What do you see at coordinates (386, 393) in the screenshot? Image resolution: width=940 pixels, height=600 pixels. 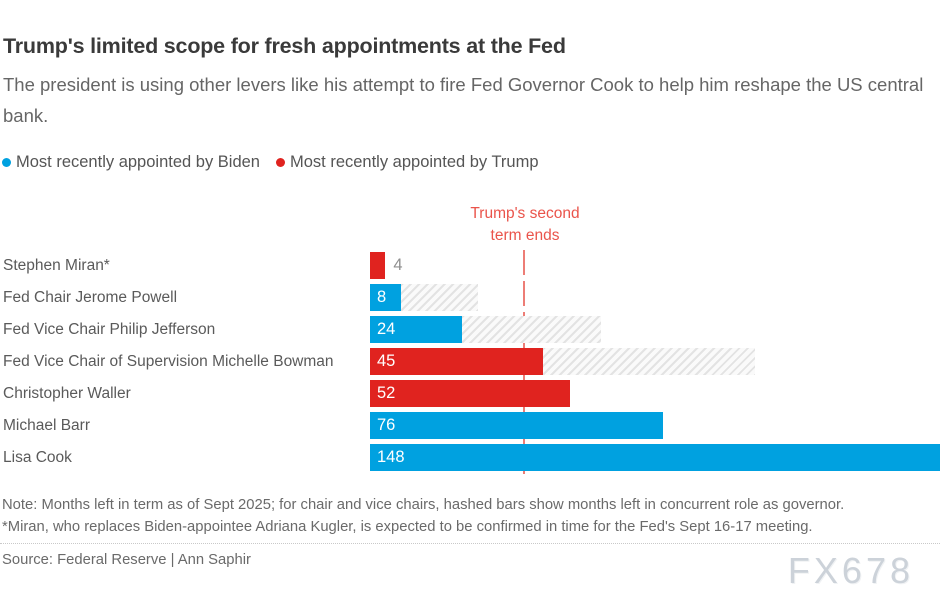 I see `bar-value-label: 52` at bounding box center [386, 393].